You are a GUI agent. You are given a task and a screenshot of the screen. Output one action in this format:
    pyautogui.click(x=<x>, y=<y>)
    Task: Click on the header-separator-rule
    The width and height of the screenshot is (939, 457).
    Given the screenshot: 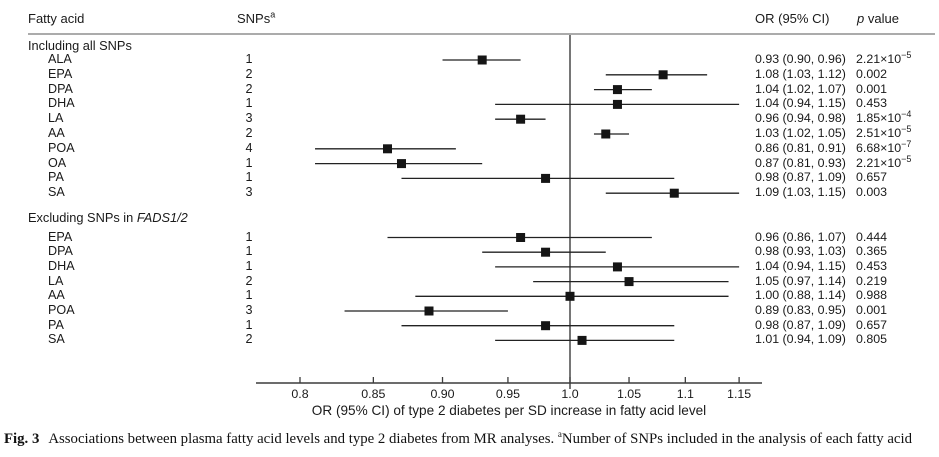 What is the action you would take?
    pyautogui.click(x=481, y=34)
    